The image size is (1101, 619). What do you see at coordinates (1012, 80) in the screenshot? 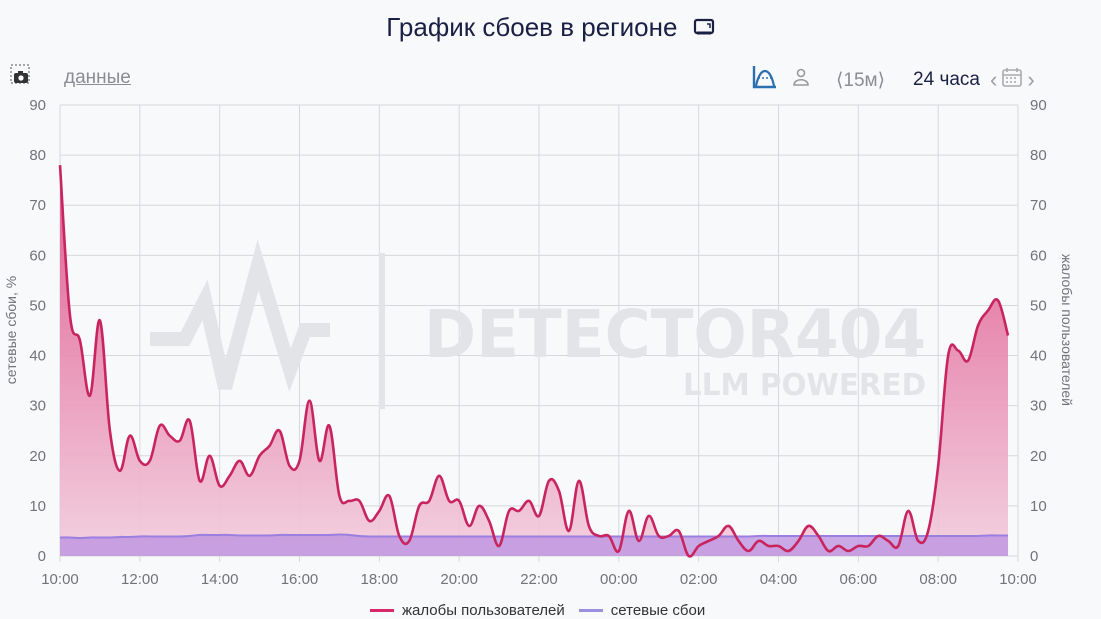
I see `calendar-icon` at bounding box center [1012, 80].